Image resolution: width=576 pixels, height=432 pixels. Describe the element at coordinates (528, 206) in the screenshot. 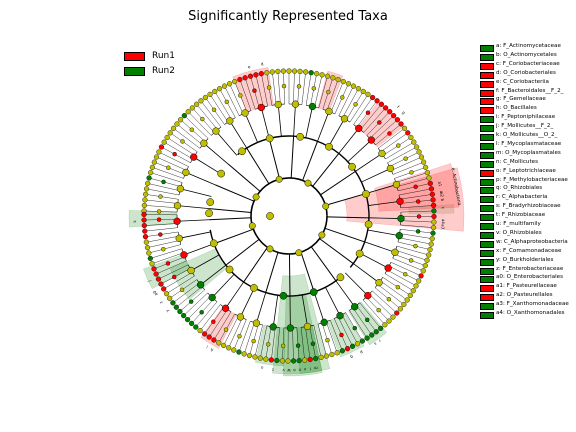

I see `clade-key-text: s: F_Bradyrhizobiaceae` at that location.